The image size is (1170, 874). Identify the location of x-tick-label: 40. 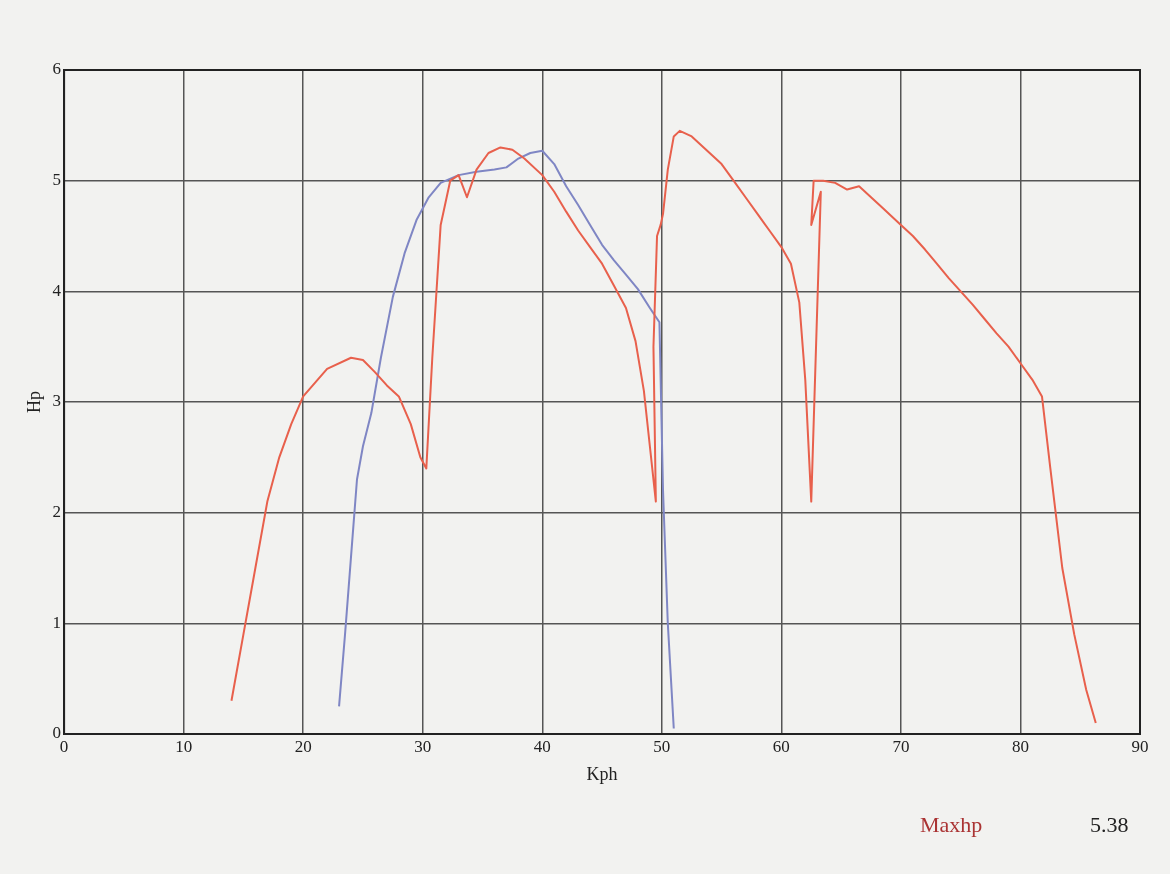
(542, 746).